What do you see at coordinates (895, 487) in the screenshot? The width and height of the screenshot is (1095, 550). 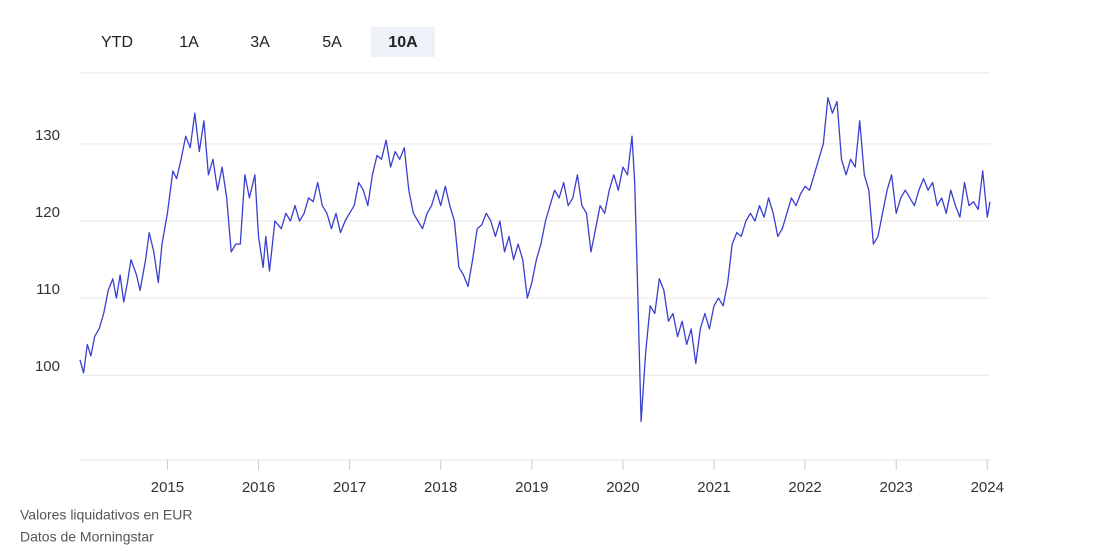 I see `x-tick-label: 2023` at bounding box center [895, 487].